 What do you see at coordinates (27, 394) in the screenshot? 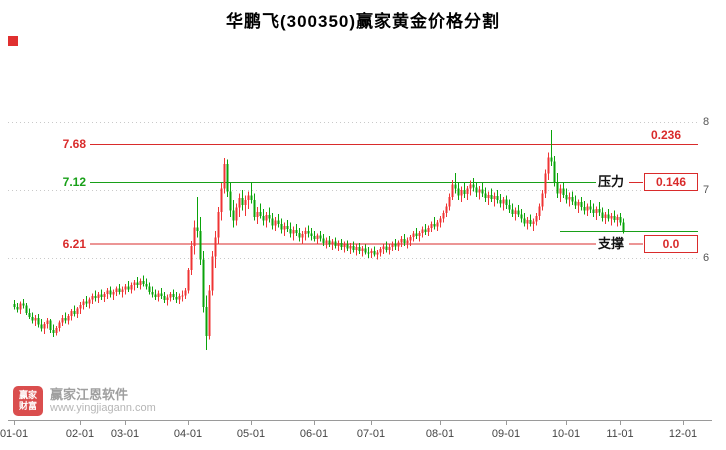
I see `logo-text-top: 赢家` at bounding box center [27, 394].